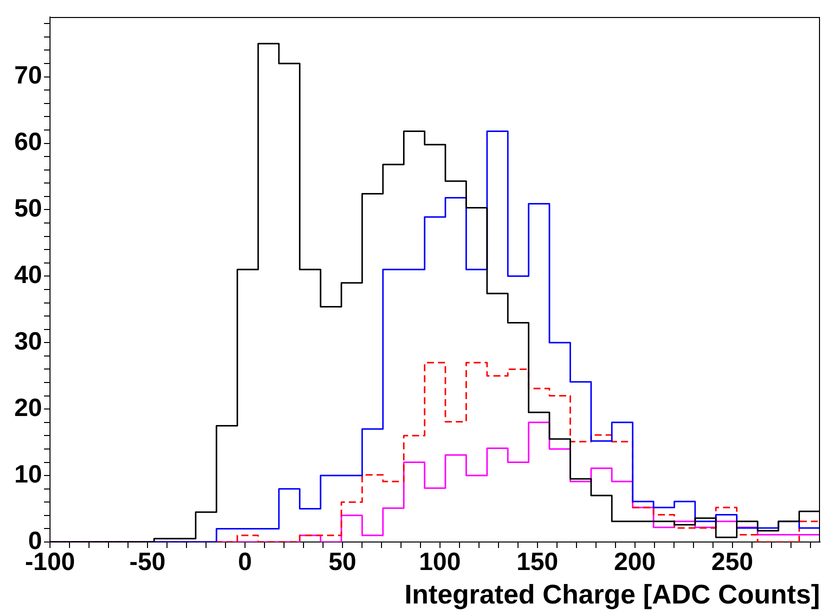 The width and height of the screenshot is (822, 612). What do you see at coordinates (537, 562) in the screenshot?
I see `x-tick-label: 150` at bounding box center [537, 562].